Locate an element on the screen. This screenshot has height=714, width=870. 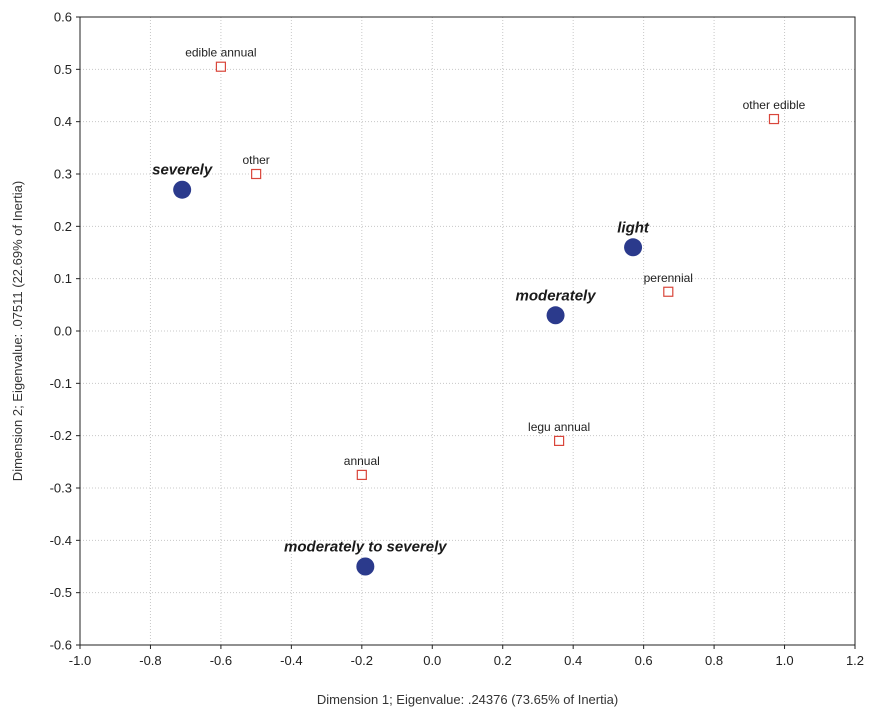
x-tick-label: 0.8 is located at coordinates (714, 660).